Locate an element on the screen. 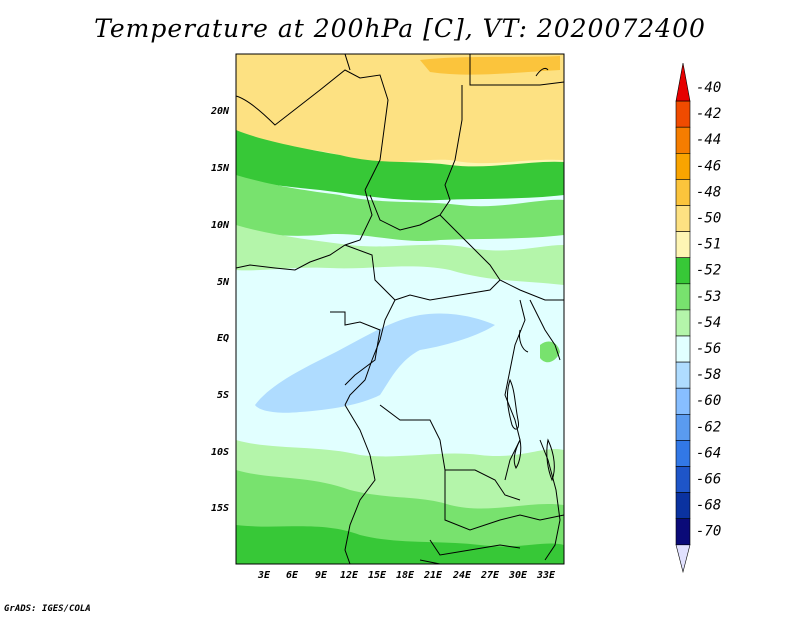 The width and height of the screenshot is (800, 618). colorbar-label: -50 is located at coordinates (708, 219).